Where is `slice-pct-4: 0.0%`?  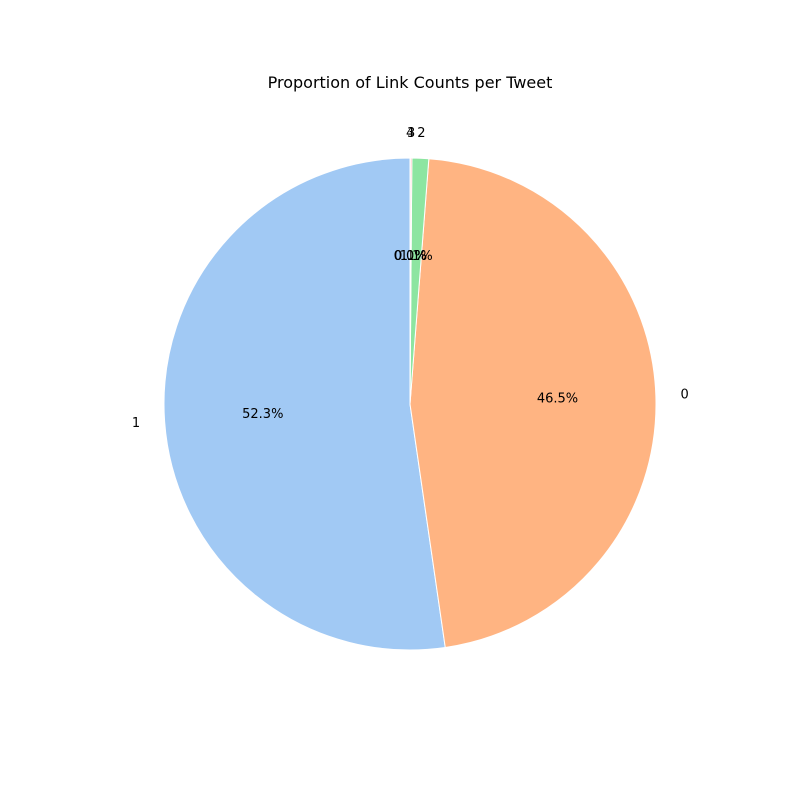 slice-pct-4: 0.0% is located at coordinates (410, 256).